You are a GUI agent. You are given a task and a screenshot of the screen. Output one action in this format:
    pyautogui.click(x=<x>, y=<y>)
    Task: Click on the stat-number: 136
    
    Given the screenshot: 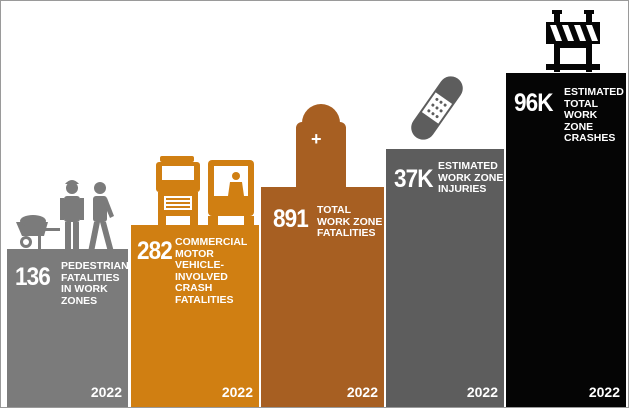 What is the action you would take?
    pyautogui.click(x=33, y=277)
    